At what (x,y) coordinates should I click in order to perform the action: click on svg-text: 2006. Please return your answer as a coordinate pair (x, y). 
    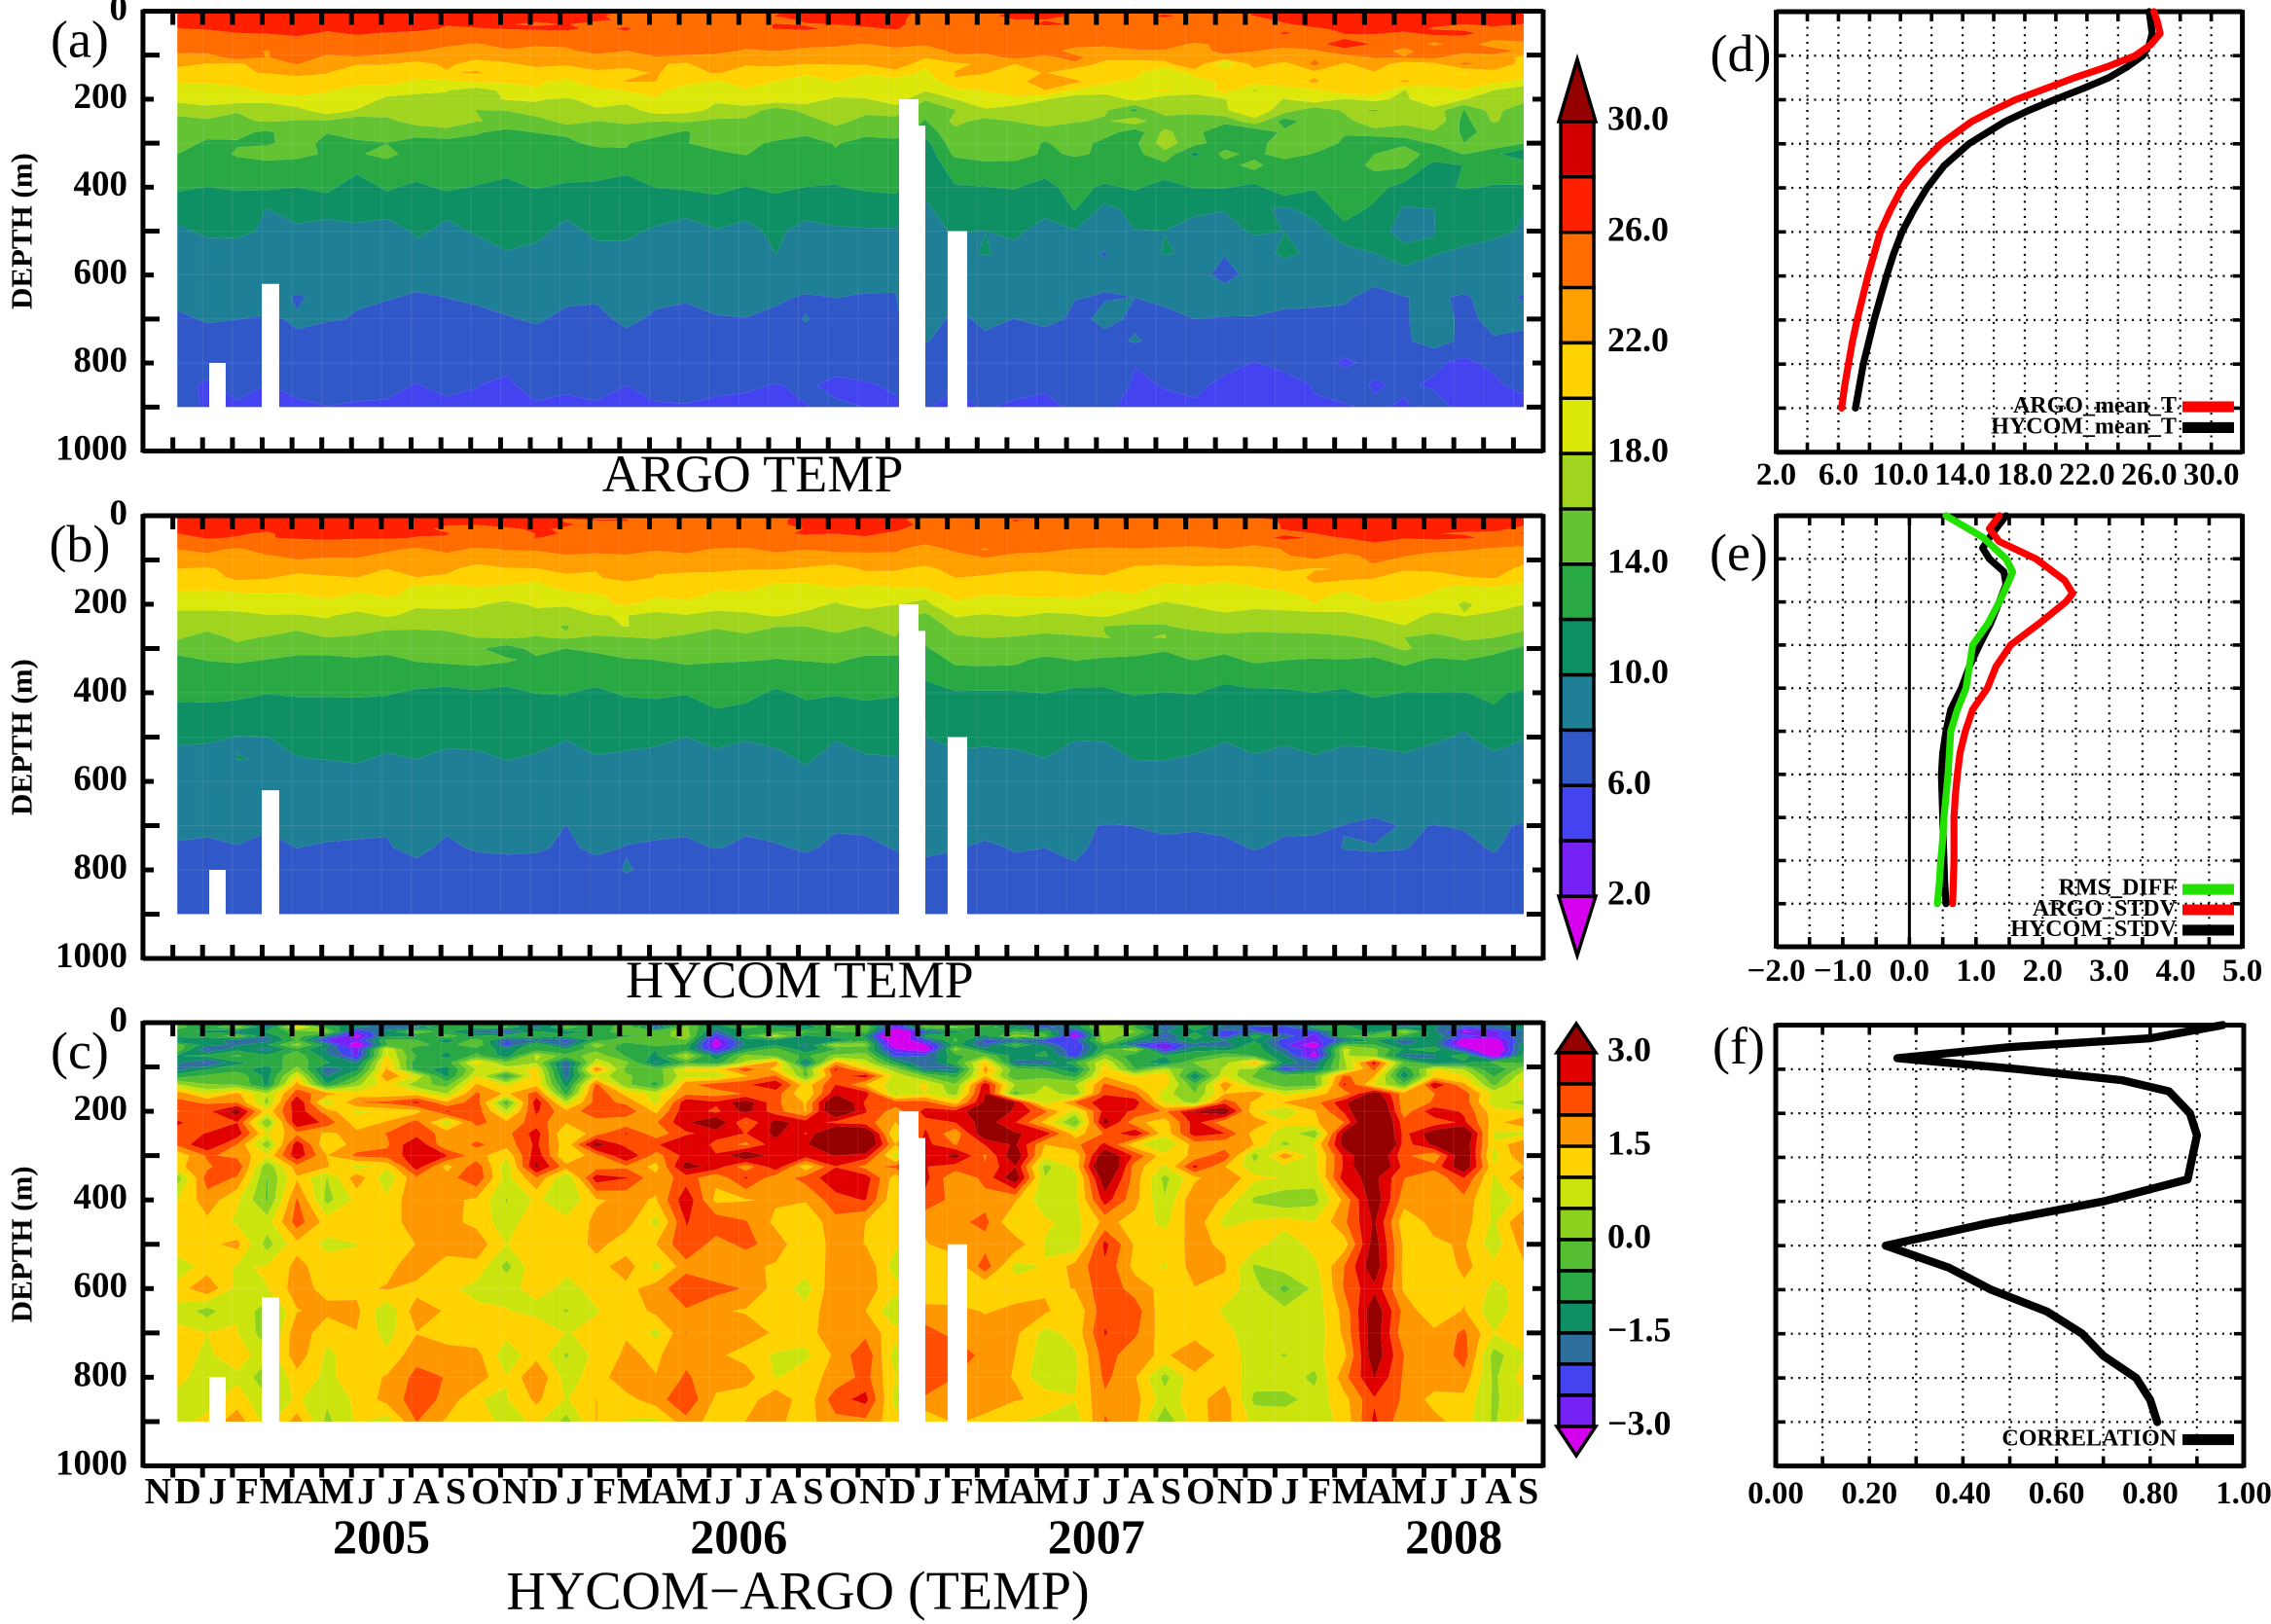
    Looking at the image, I should click on (738, 1536).